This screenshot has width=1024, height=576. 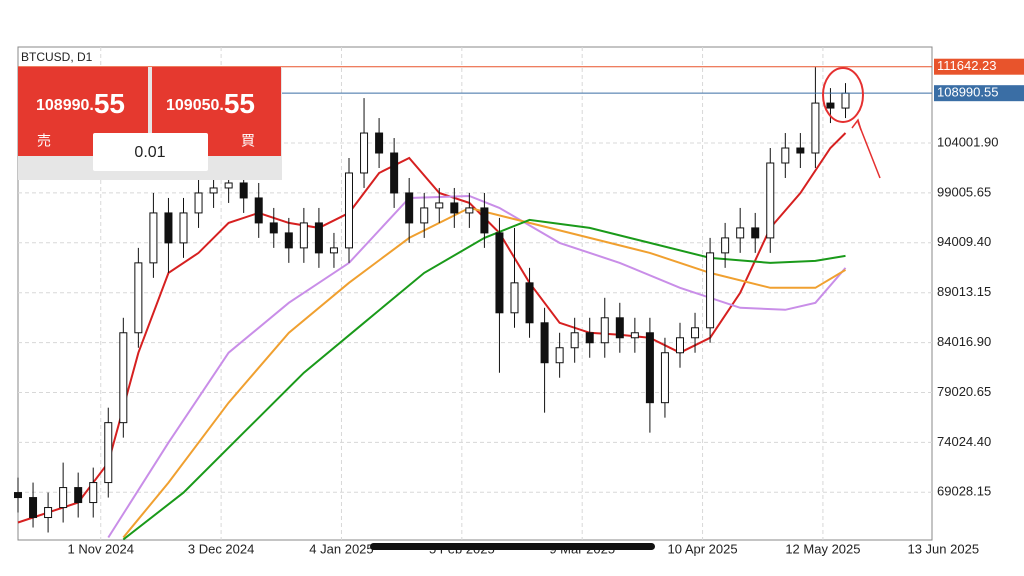 I want to click on y-tick-label: 74024.40, so click(x=964, y=441).